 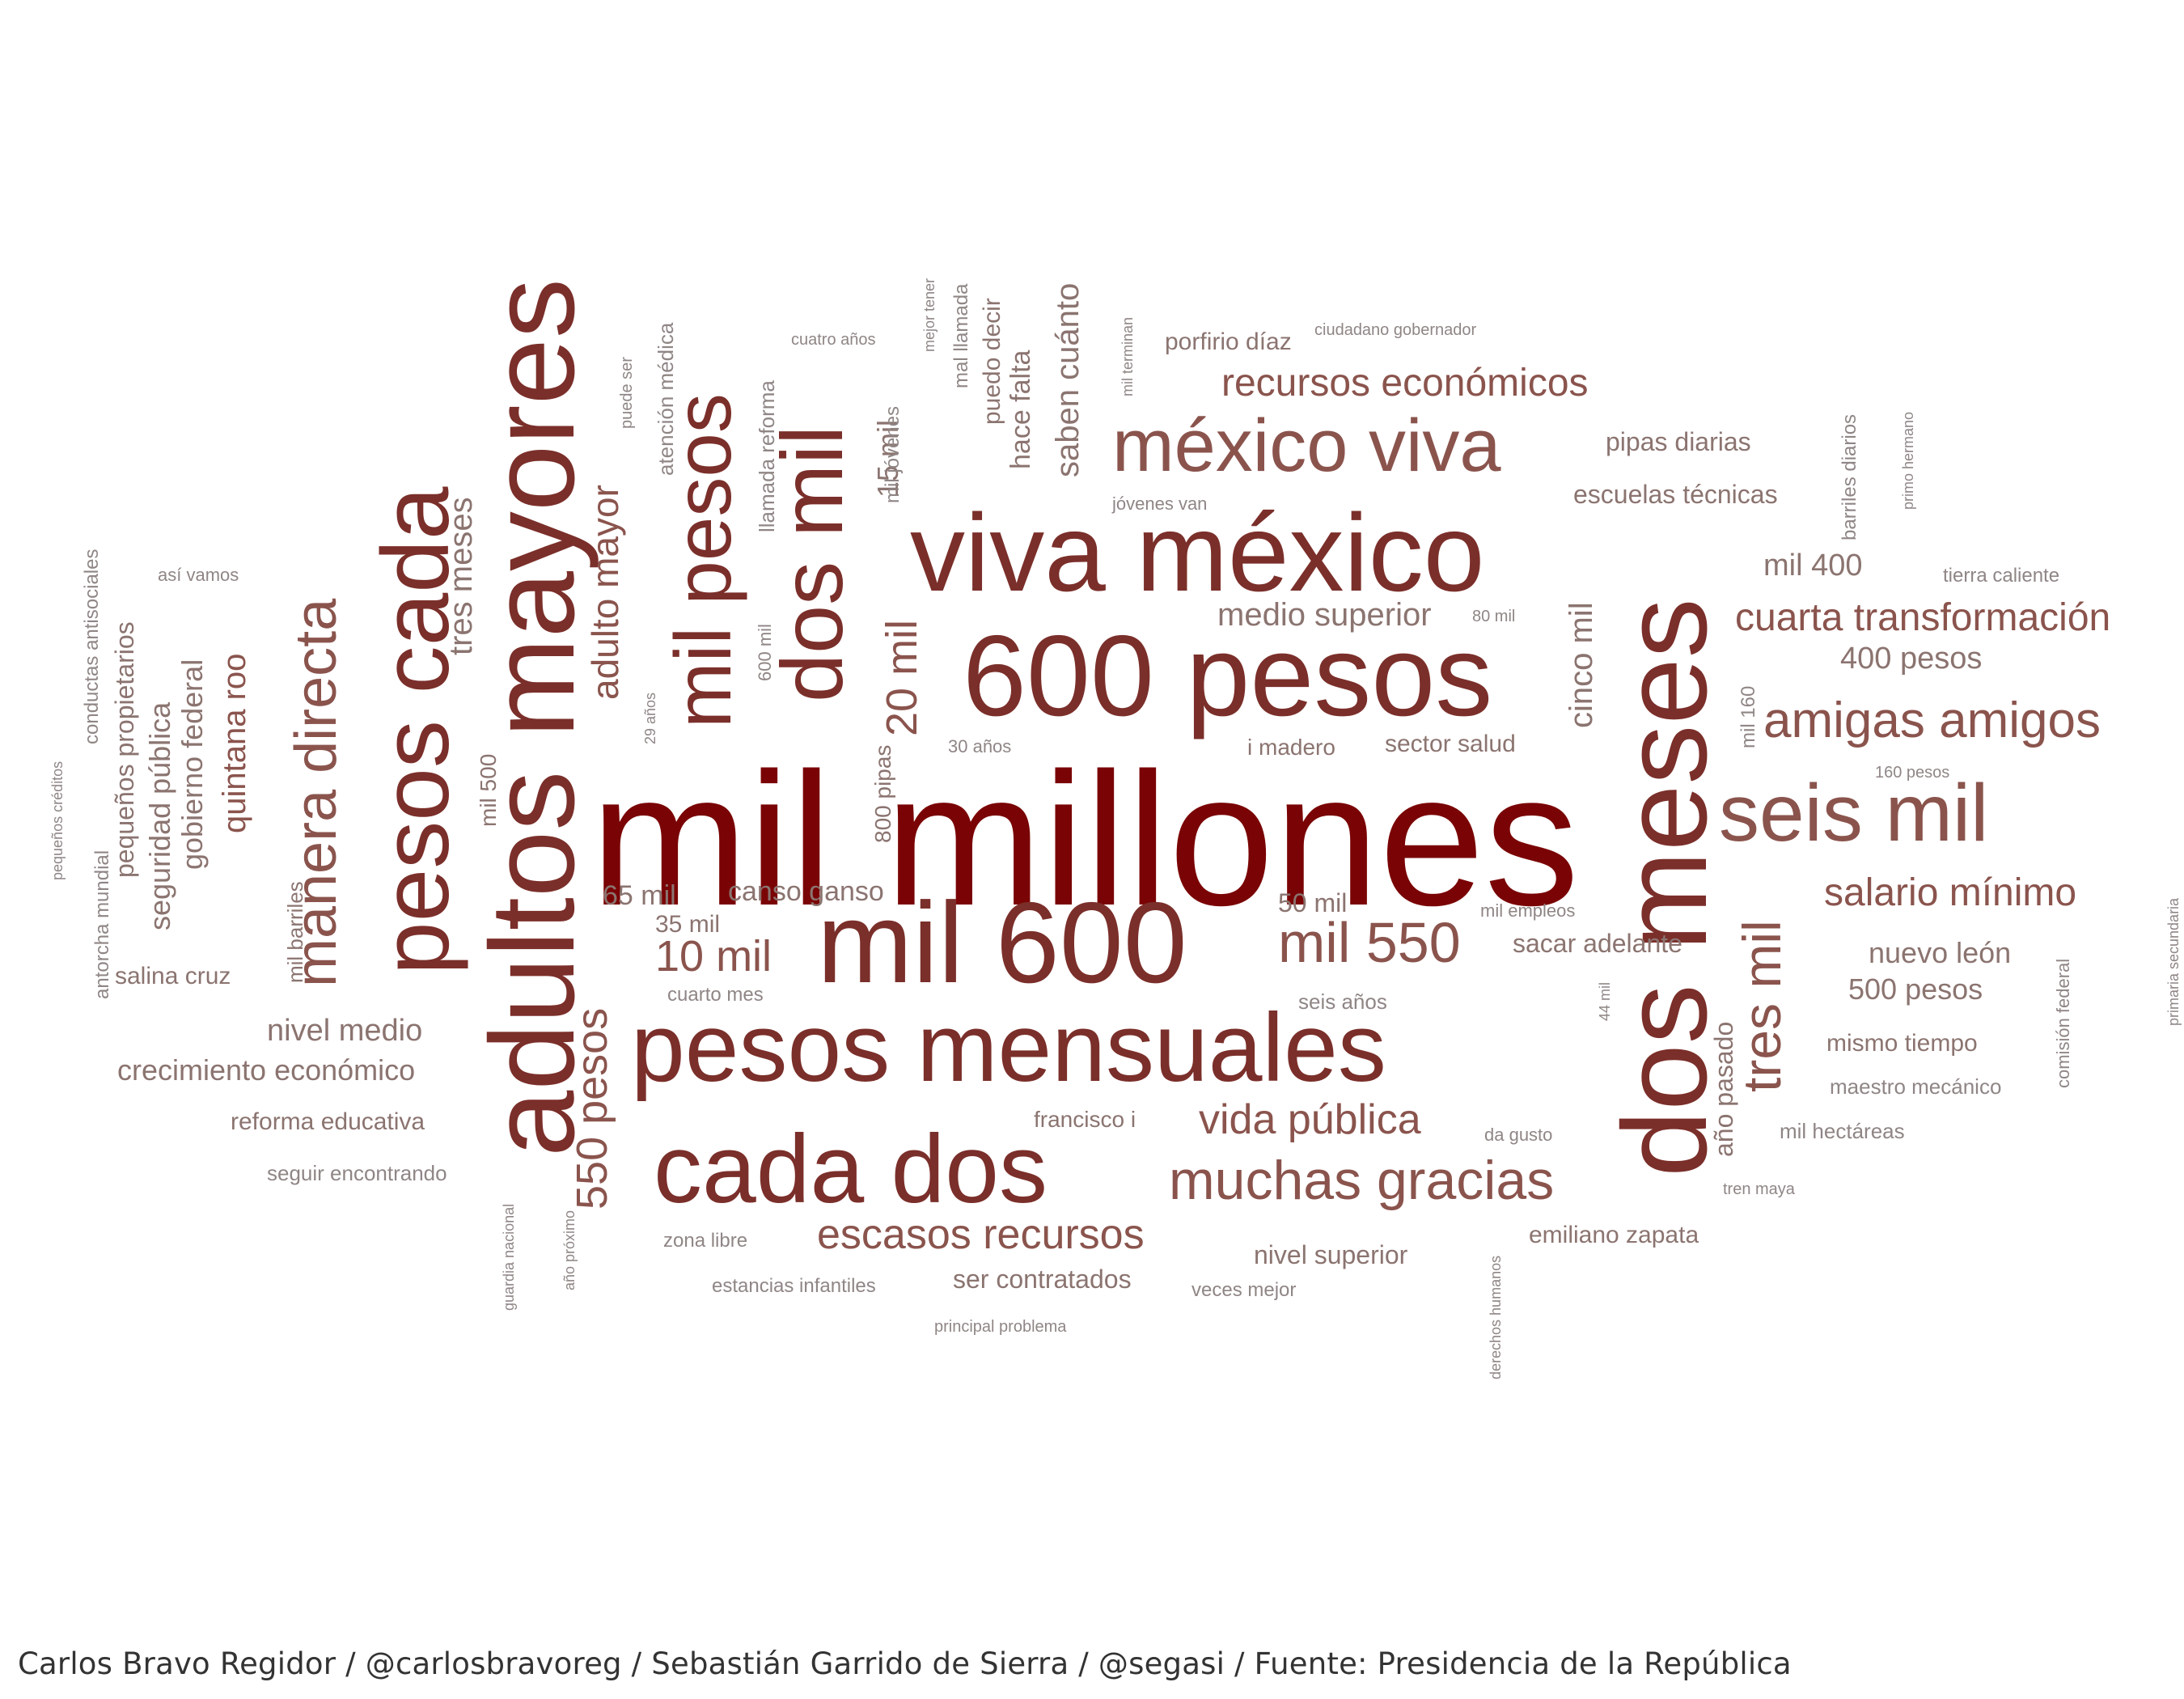 I want to click on word-term: cada dos, so click(x=851, y=1169).